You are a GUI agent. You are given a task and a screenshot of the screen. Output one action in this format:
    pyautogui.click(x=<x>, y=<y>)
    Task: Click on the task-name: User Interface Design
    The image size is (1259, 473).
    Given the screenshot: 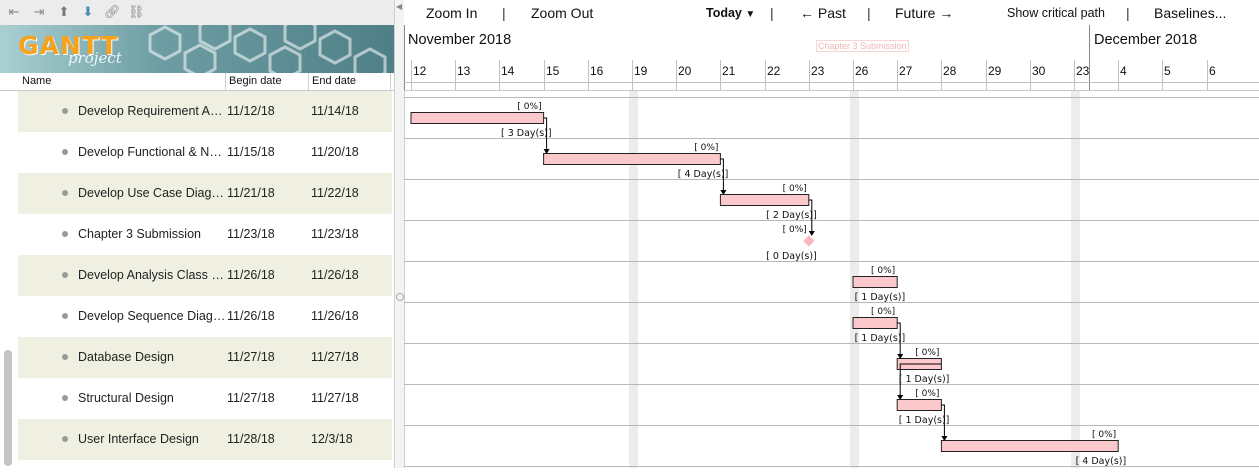 What is the action you would take?
    pyautogui.click(x=138, y=439)
    